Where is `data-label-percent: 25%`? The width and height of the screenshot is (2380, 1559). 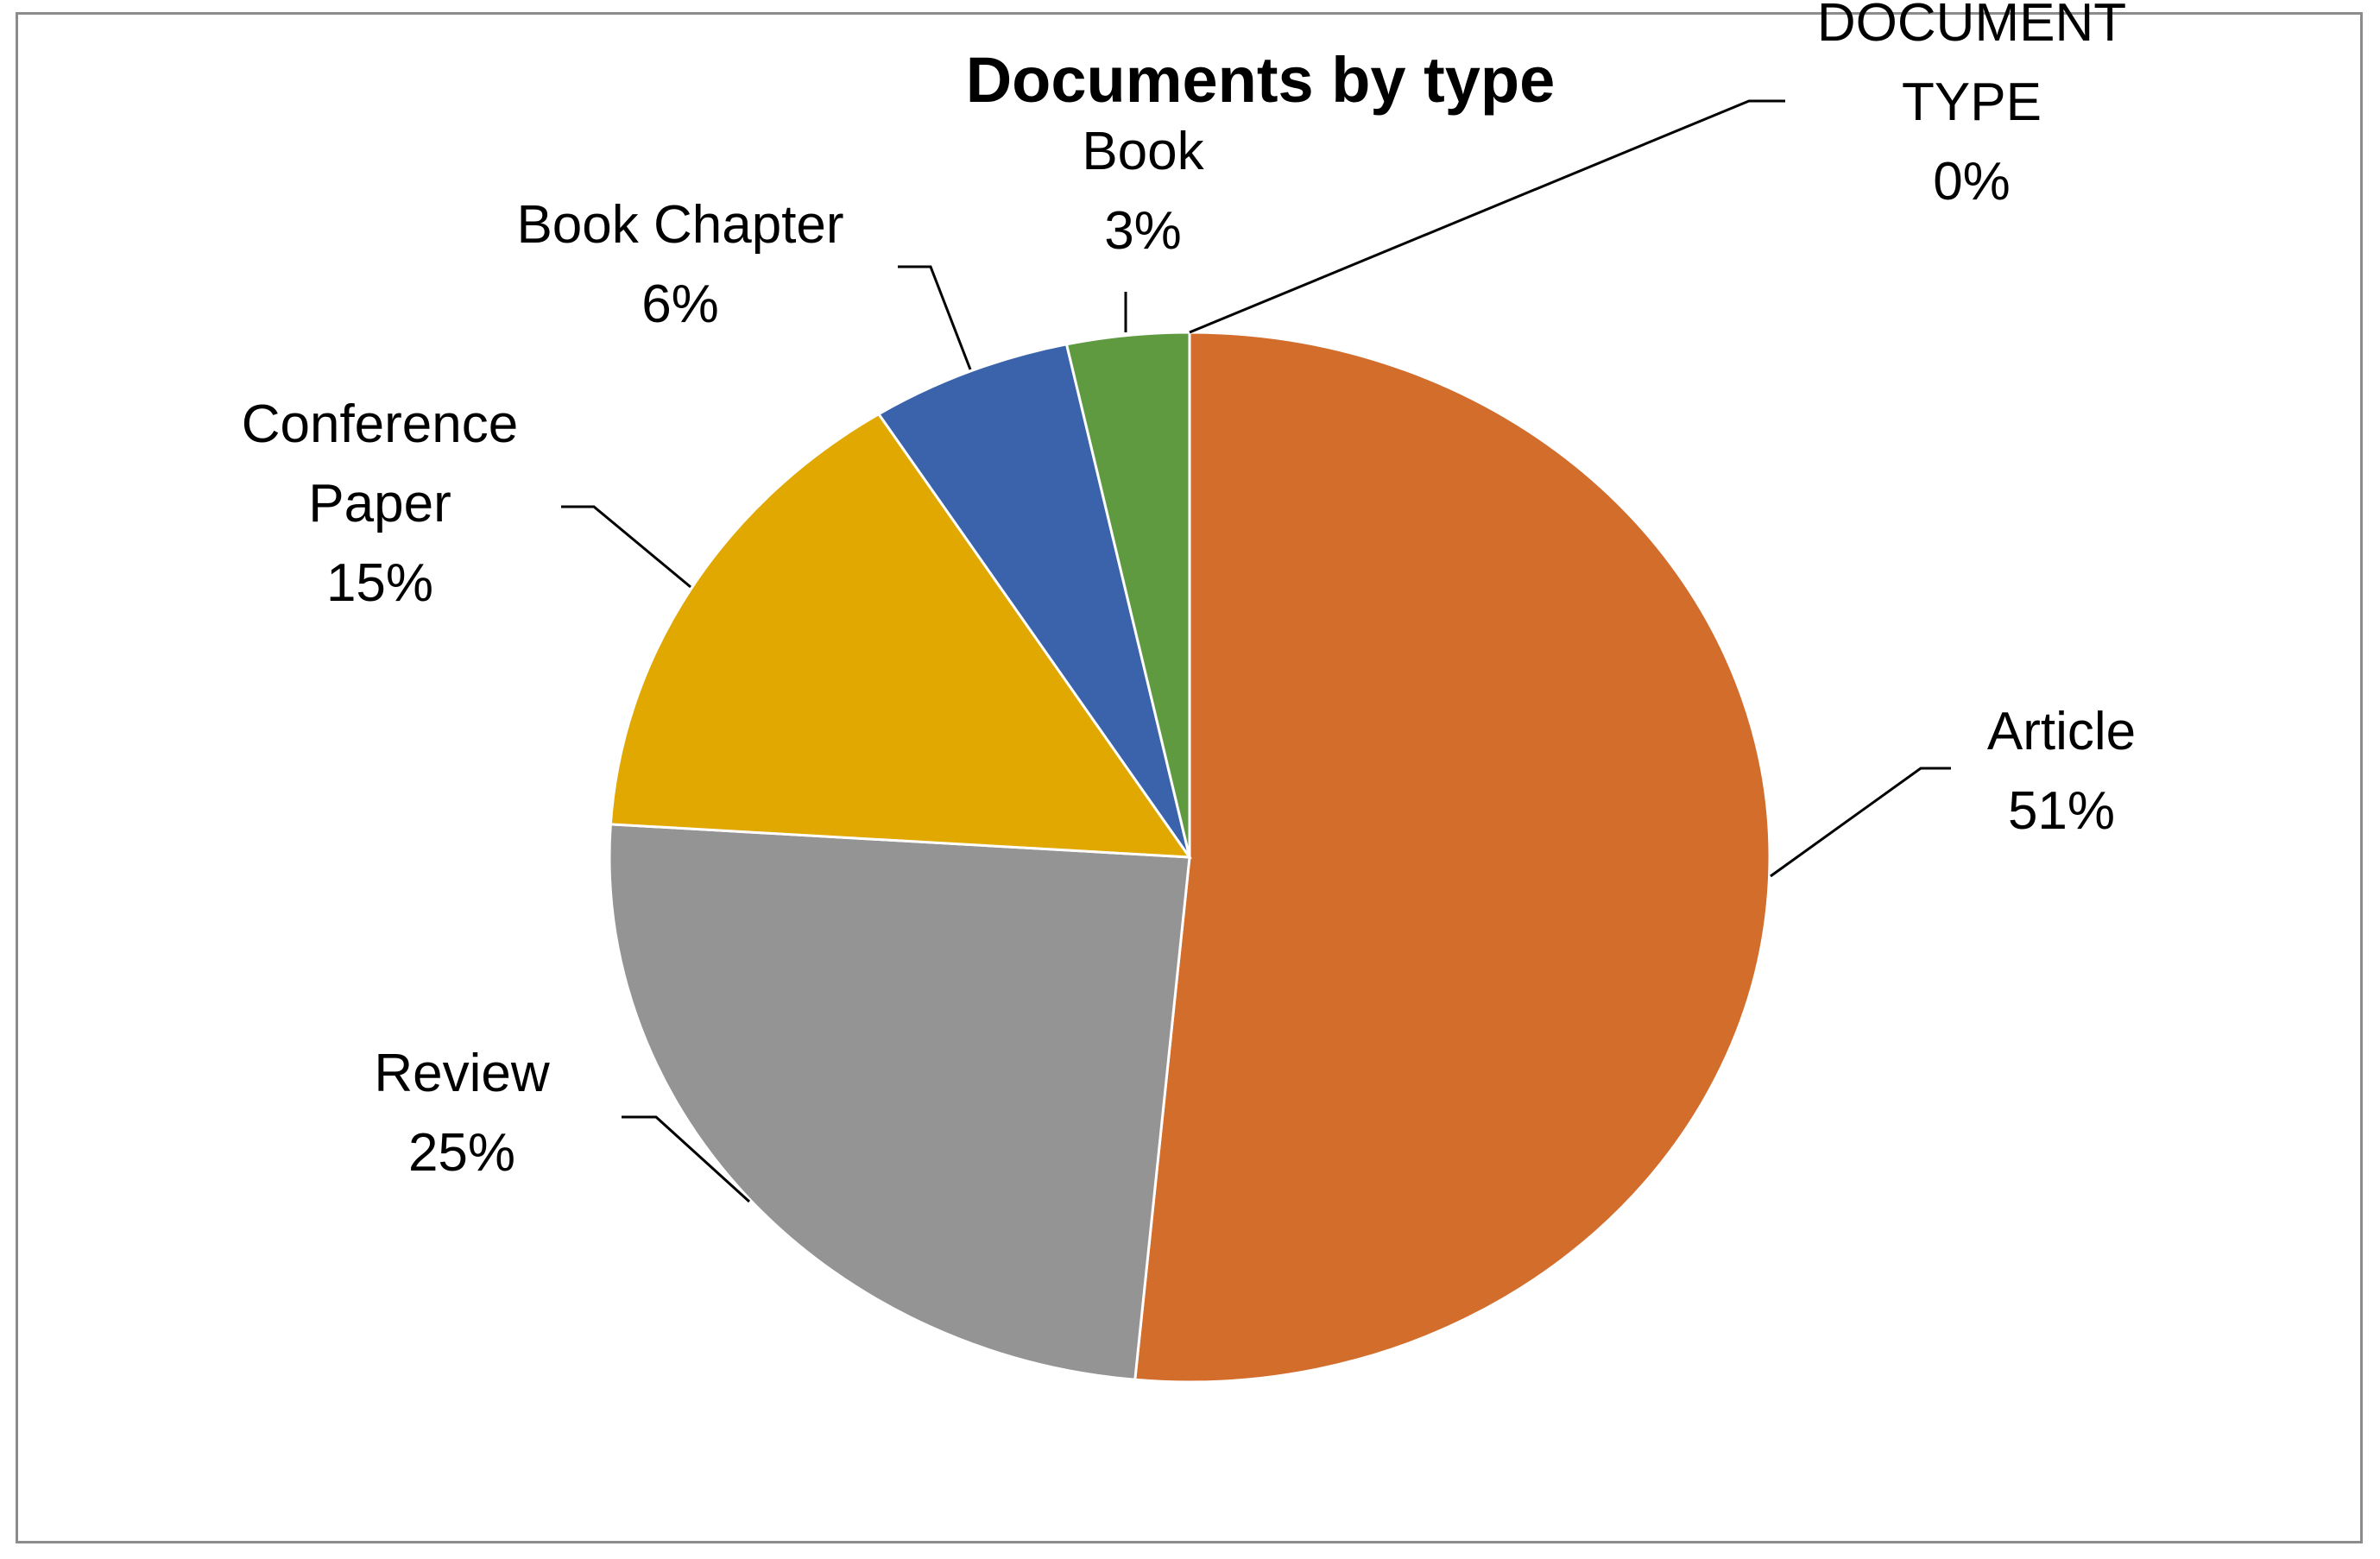
data-label-percent: 25% is located at coordinates (461, 1153).